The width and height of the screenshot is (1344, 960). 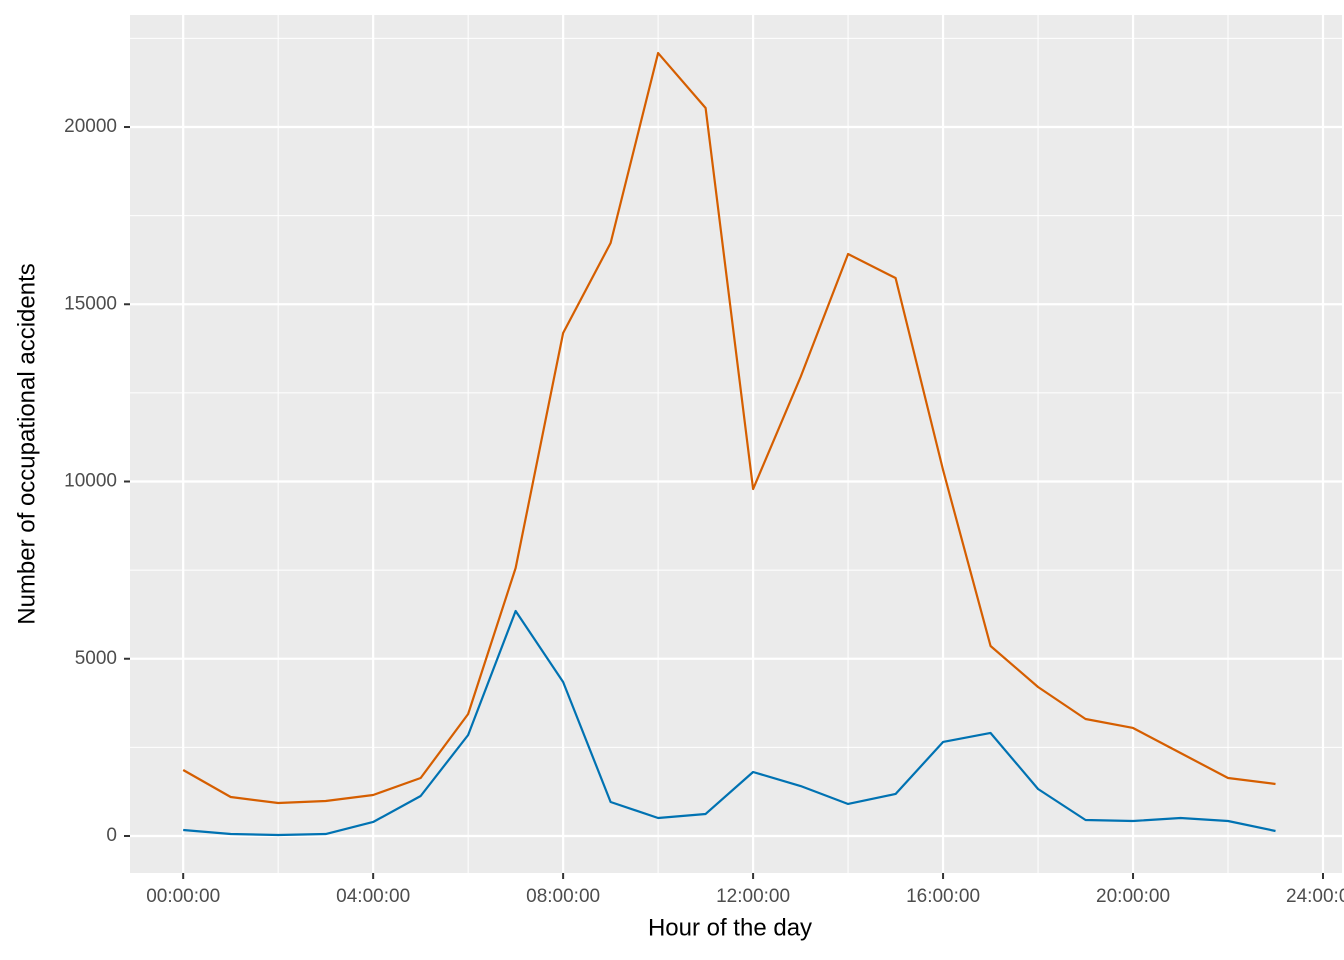 What do you see at coordinates (943, 896) in the screenshot?
I see `x-tick-label: 16:00:00` at bounding box center [943, 896].